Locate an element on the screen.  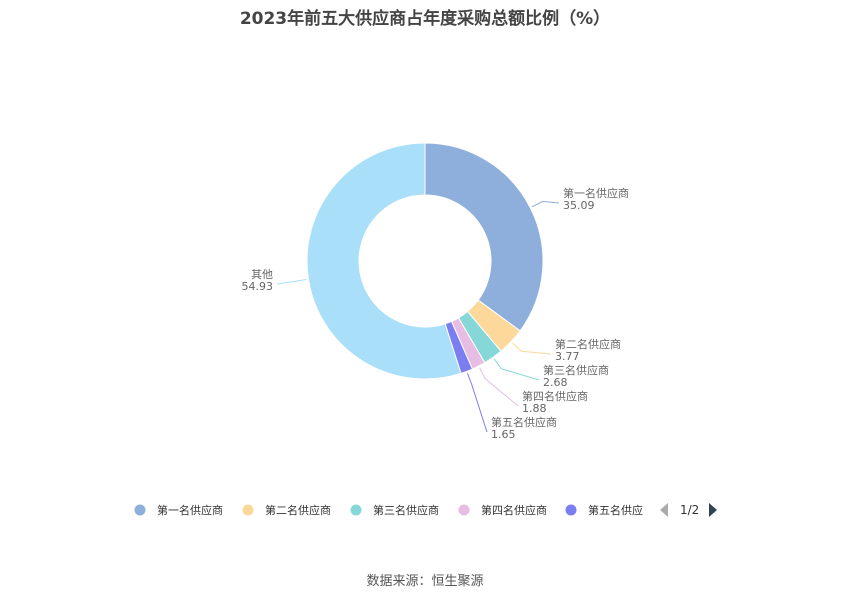
slice-name-label: 其他 is located at coordinates (262, 274).